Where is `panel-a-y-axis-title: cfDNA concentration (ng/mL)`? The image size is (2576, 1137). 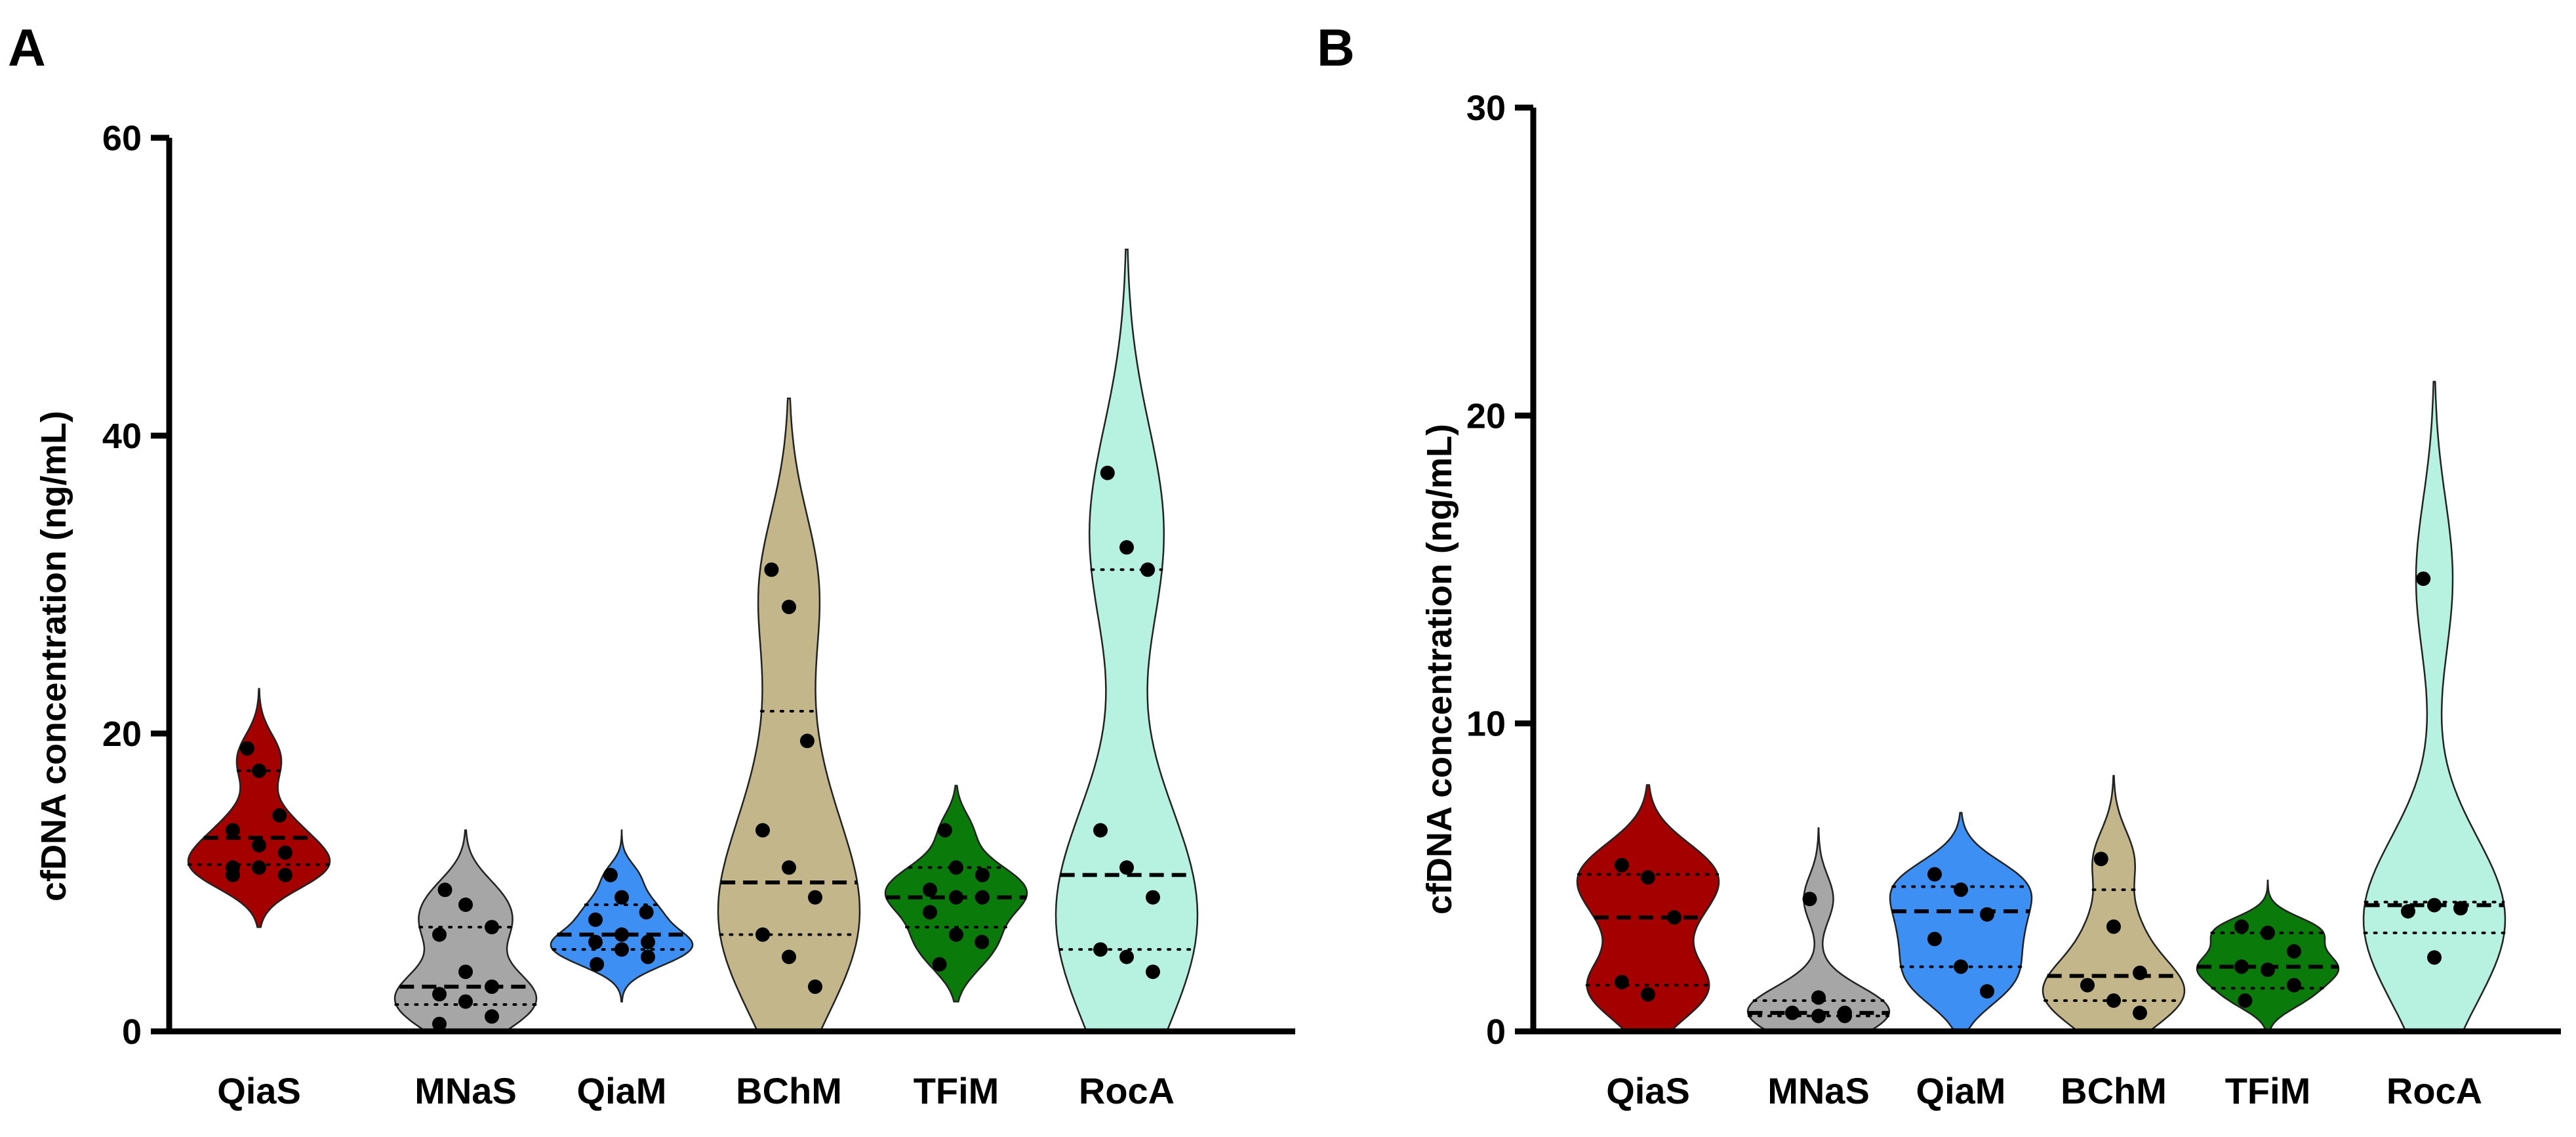 panel-a-y-axis-title: cfDNA concentration (ng/mL) is located at coordinates (53, 656).